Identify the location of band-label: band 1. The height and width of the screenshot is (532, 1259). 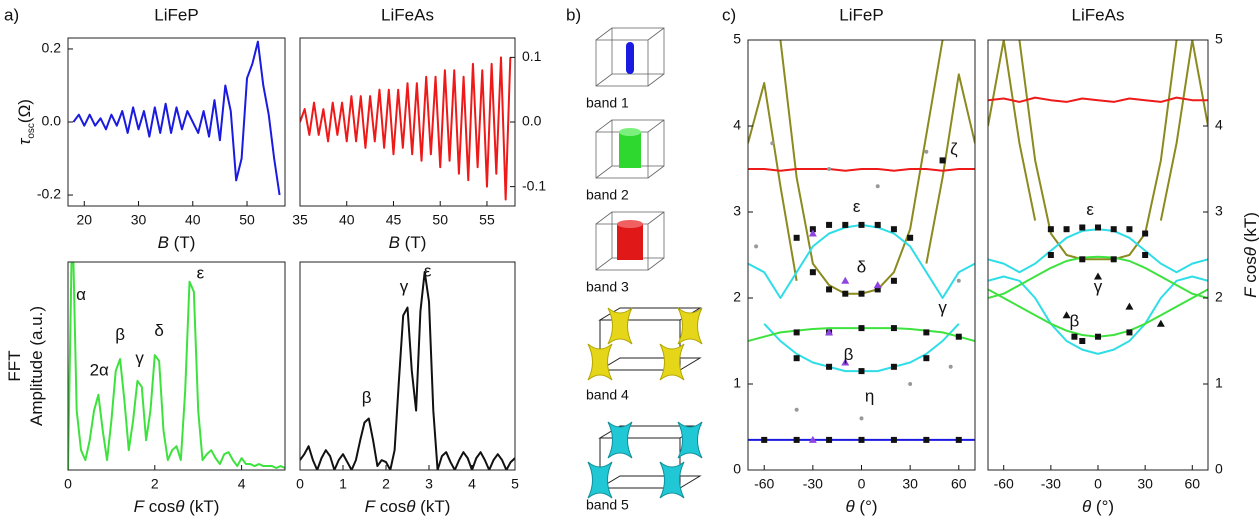
(607, 103).